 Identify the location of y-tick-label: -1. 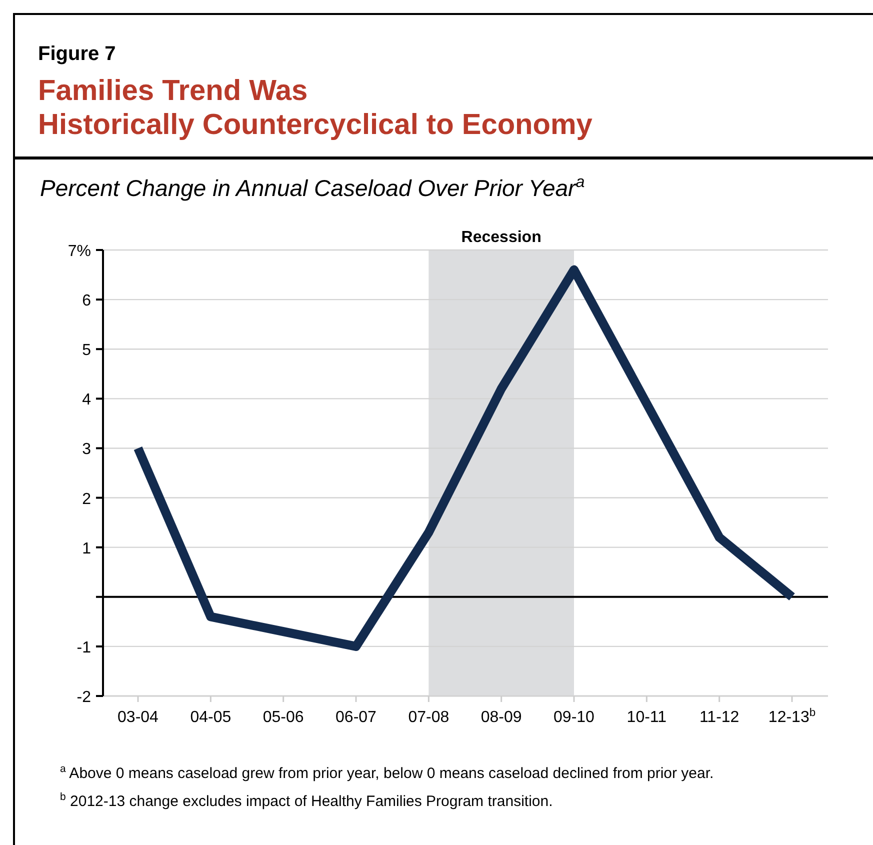
(84, 647).